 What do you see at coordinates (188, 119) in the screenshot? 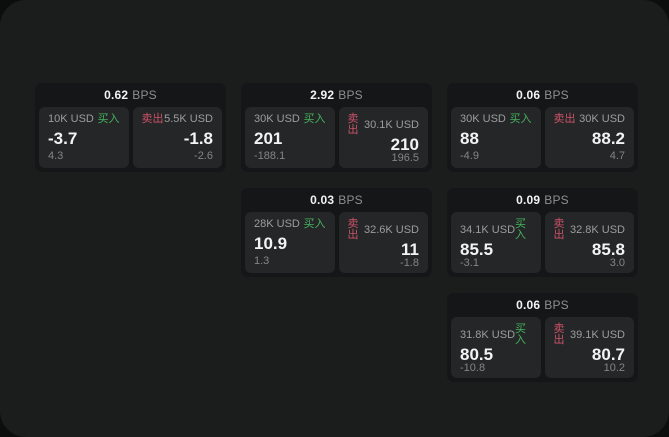
I see `sell-amount: 5.5K USD` at bounding box center [188, 119].